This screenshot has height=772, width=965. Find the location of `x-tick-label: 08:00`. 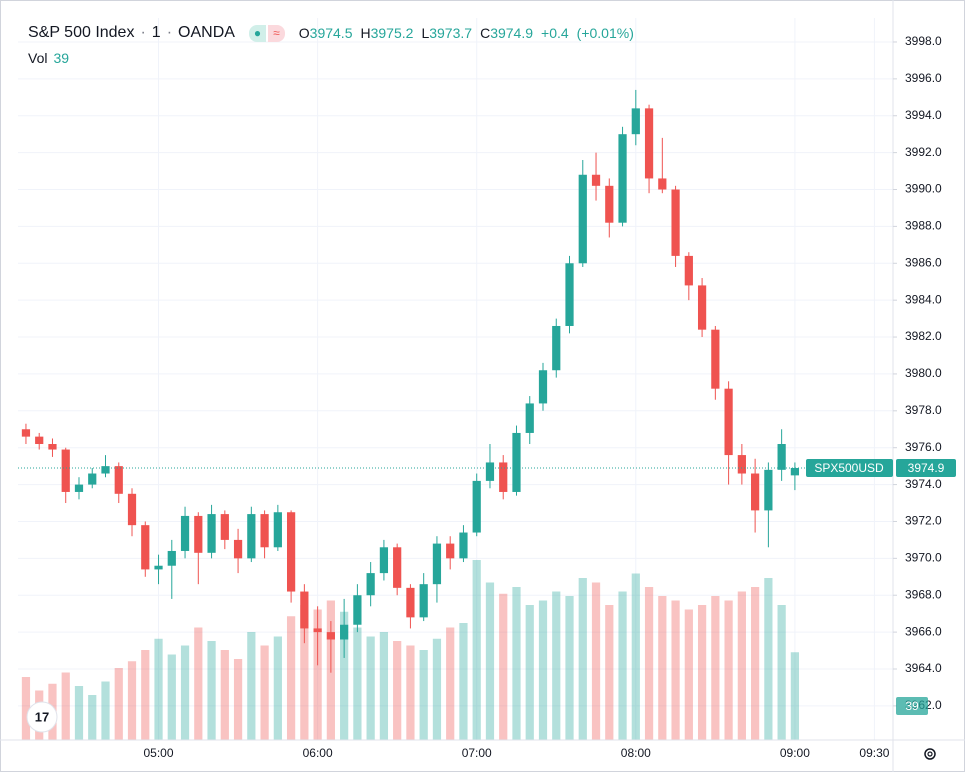

x-tick-label: 08:00 is located at coordinates (636, 753).